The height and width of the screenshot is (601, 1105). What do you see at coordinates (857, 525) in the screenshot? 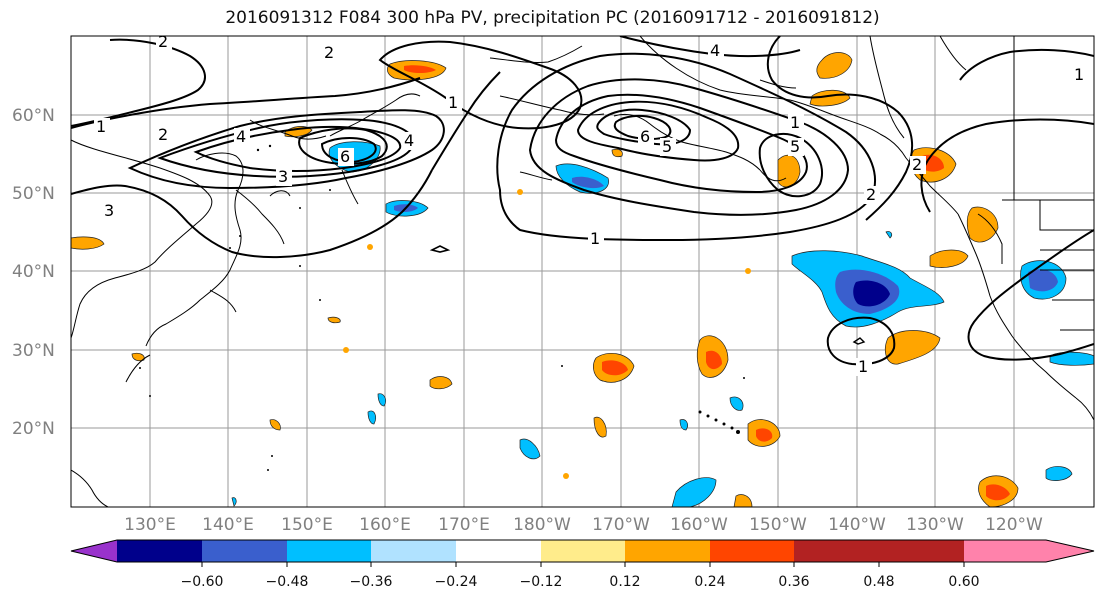
I see `lon-label: 140°W` at bounding box center [857, 525].